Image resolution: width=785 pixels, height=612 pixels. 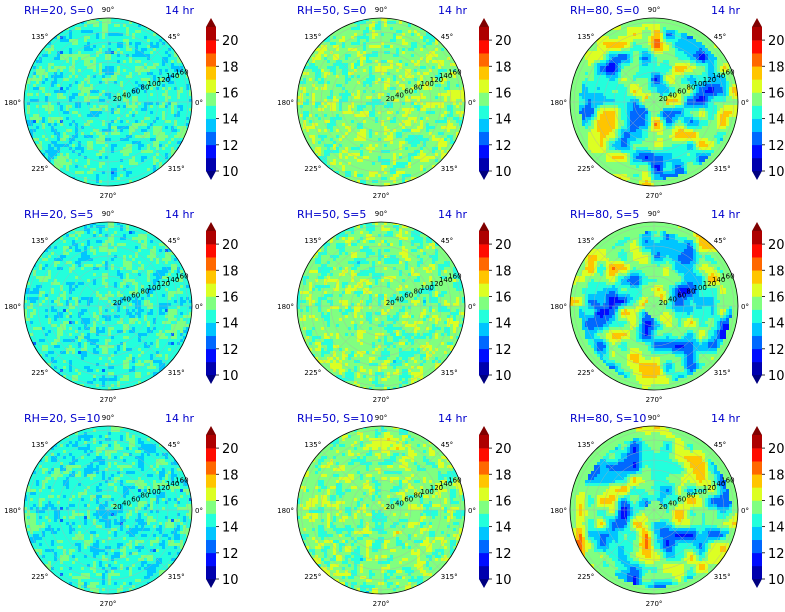 I want to click on angle-tick-label: 270°, so click(x=108, y=604).